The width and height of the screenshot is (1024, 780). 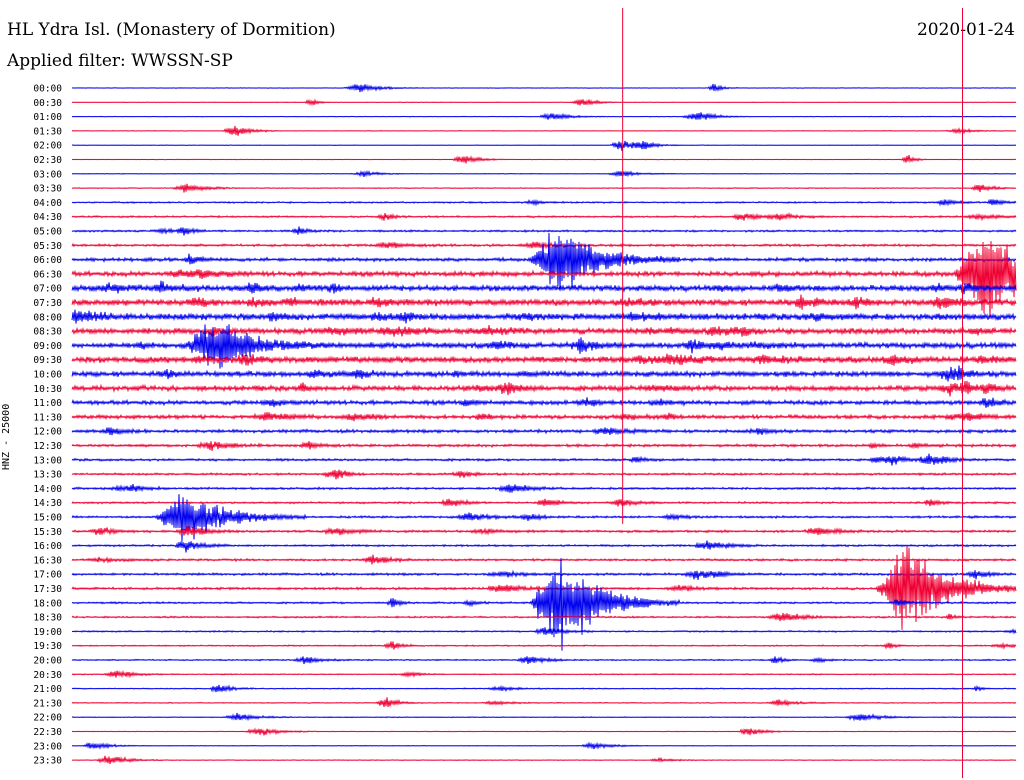 I want to click on row-time-label: 17:00, so click(x=47, y=575).